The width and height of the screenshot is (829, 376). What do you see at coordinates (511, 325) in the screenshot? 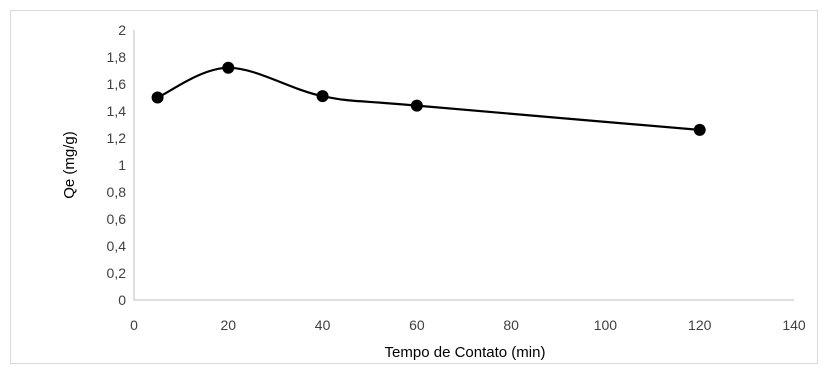
I see `x-tick-label: 80` at bounding box center [511, 325].